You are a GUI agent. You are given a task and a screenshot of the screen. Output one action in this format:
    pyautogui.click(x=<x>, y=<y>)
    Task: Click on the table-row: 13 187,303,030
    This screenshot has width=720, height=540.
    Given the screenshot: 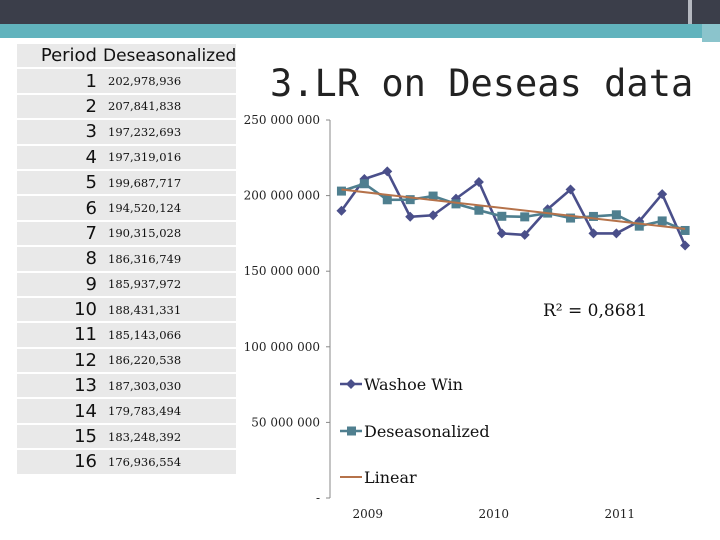 What is the action you would take?
    pyautogui.click(x=127, y=386)
    